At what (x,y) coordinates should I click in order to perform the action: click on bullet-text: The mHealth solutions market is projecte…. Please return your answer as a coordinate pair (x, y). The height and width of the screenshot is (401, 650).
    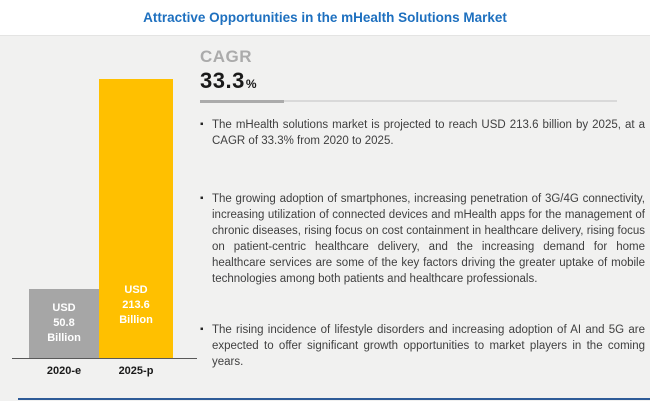
    Looking at the image, I should click on (428, 133).